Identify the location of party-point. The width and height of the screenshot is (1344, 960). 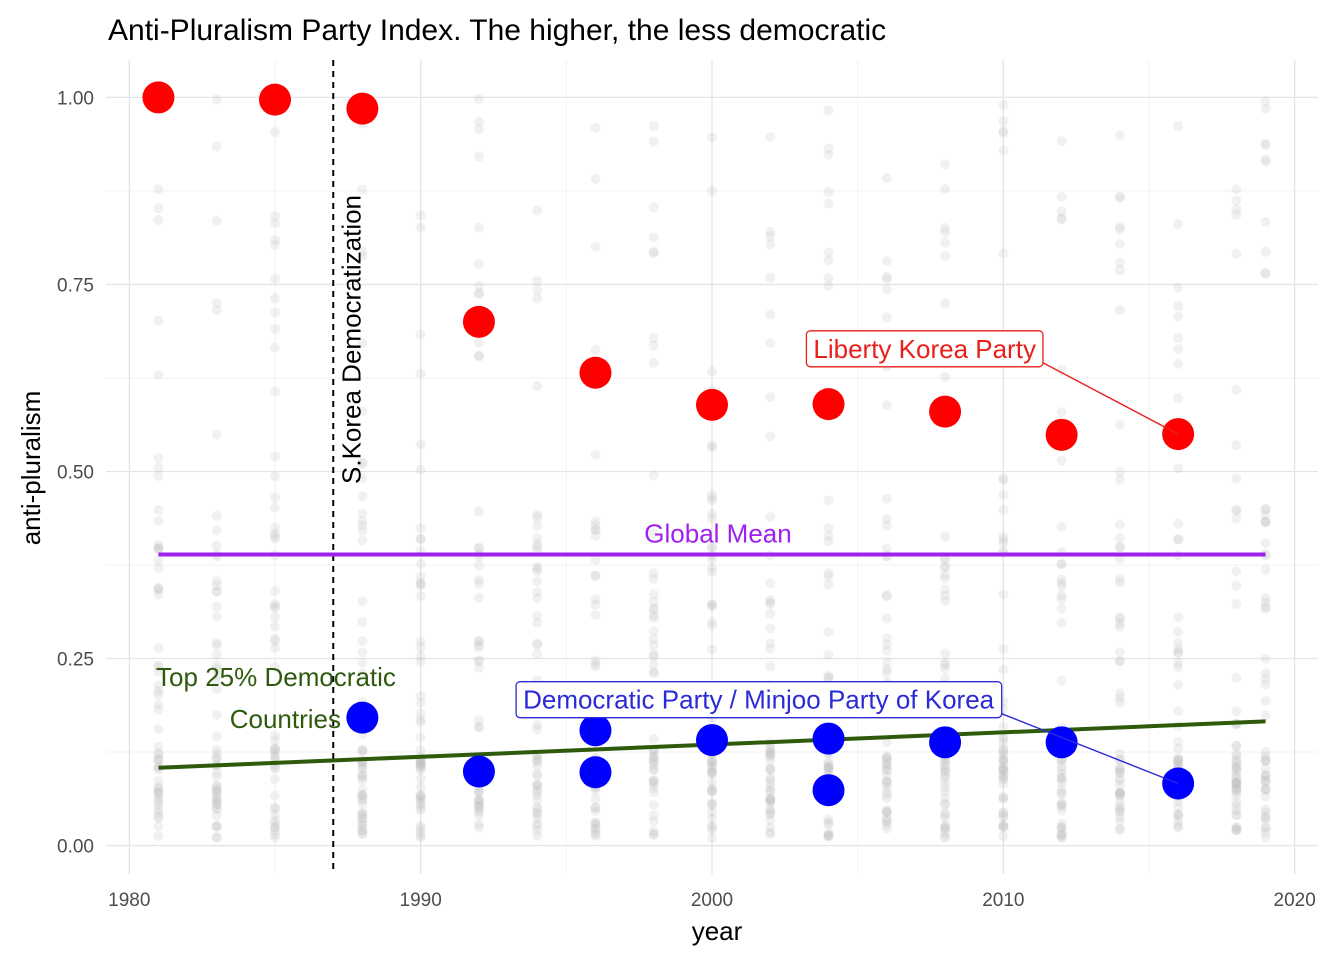
(945, 742).